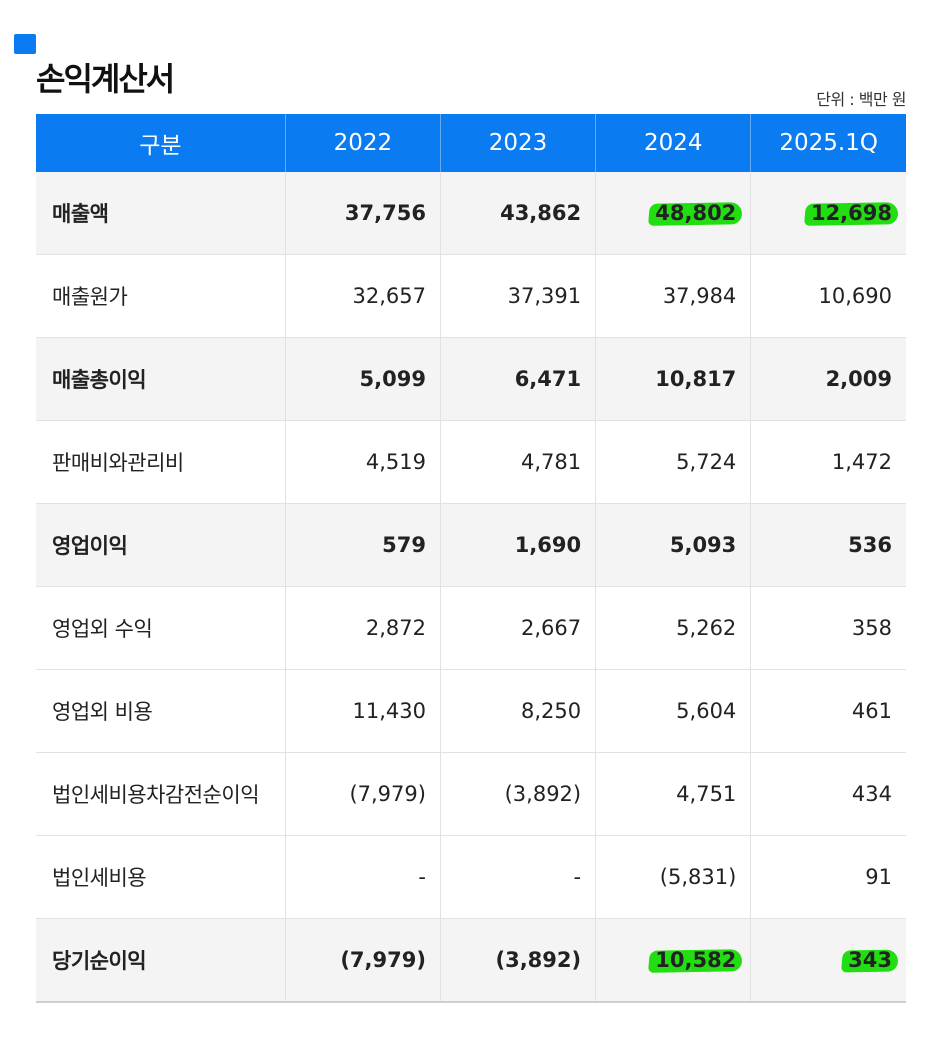 The width and height of the screenshot is (946, 1046). Describe the element at coordinates (161, 711) in the screenshot. I see `row-label: 영업외 비용` at that location.